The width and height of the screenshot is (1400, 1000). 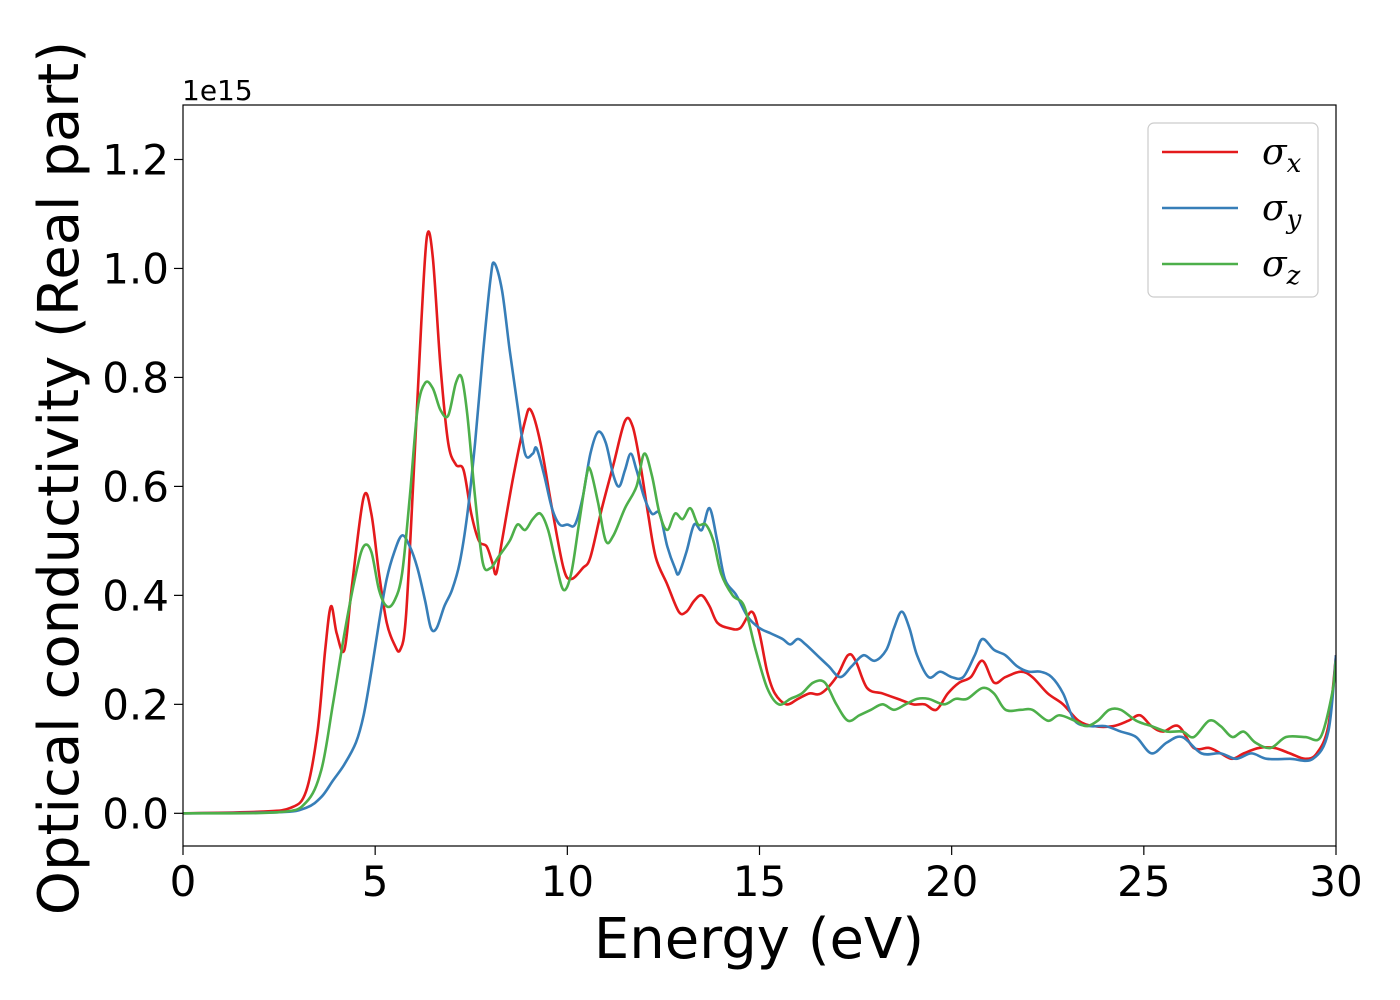 What do you see at coordinates (183, 881) in the screenshot?
I see `x-tick-label: 0` at bounding box center [183, 881].